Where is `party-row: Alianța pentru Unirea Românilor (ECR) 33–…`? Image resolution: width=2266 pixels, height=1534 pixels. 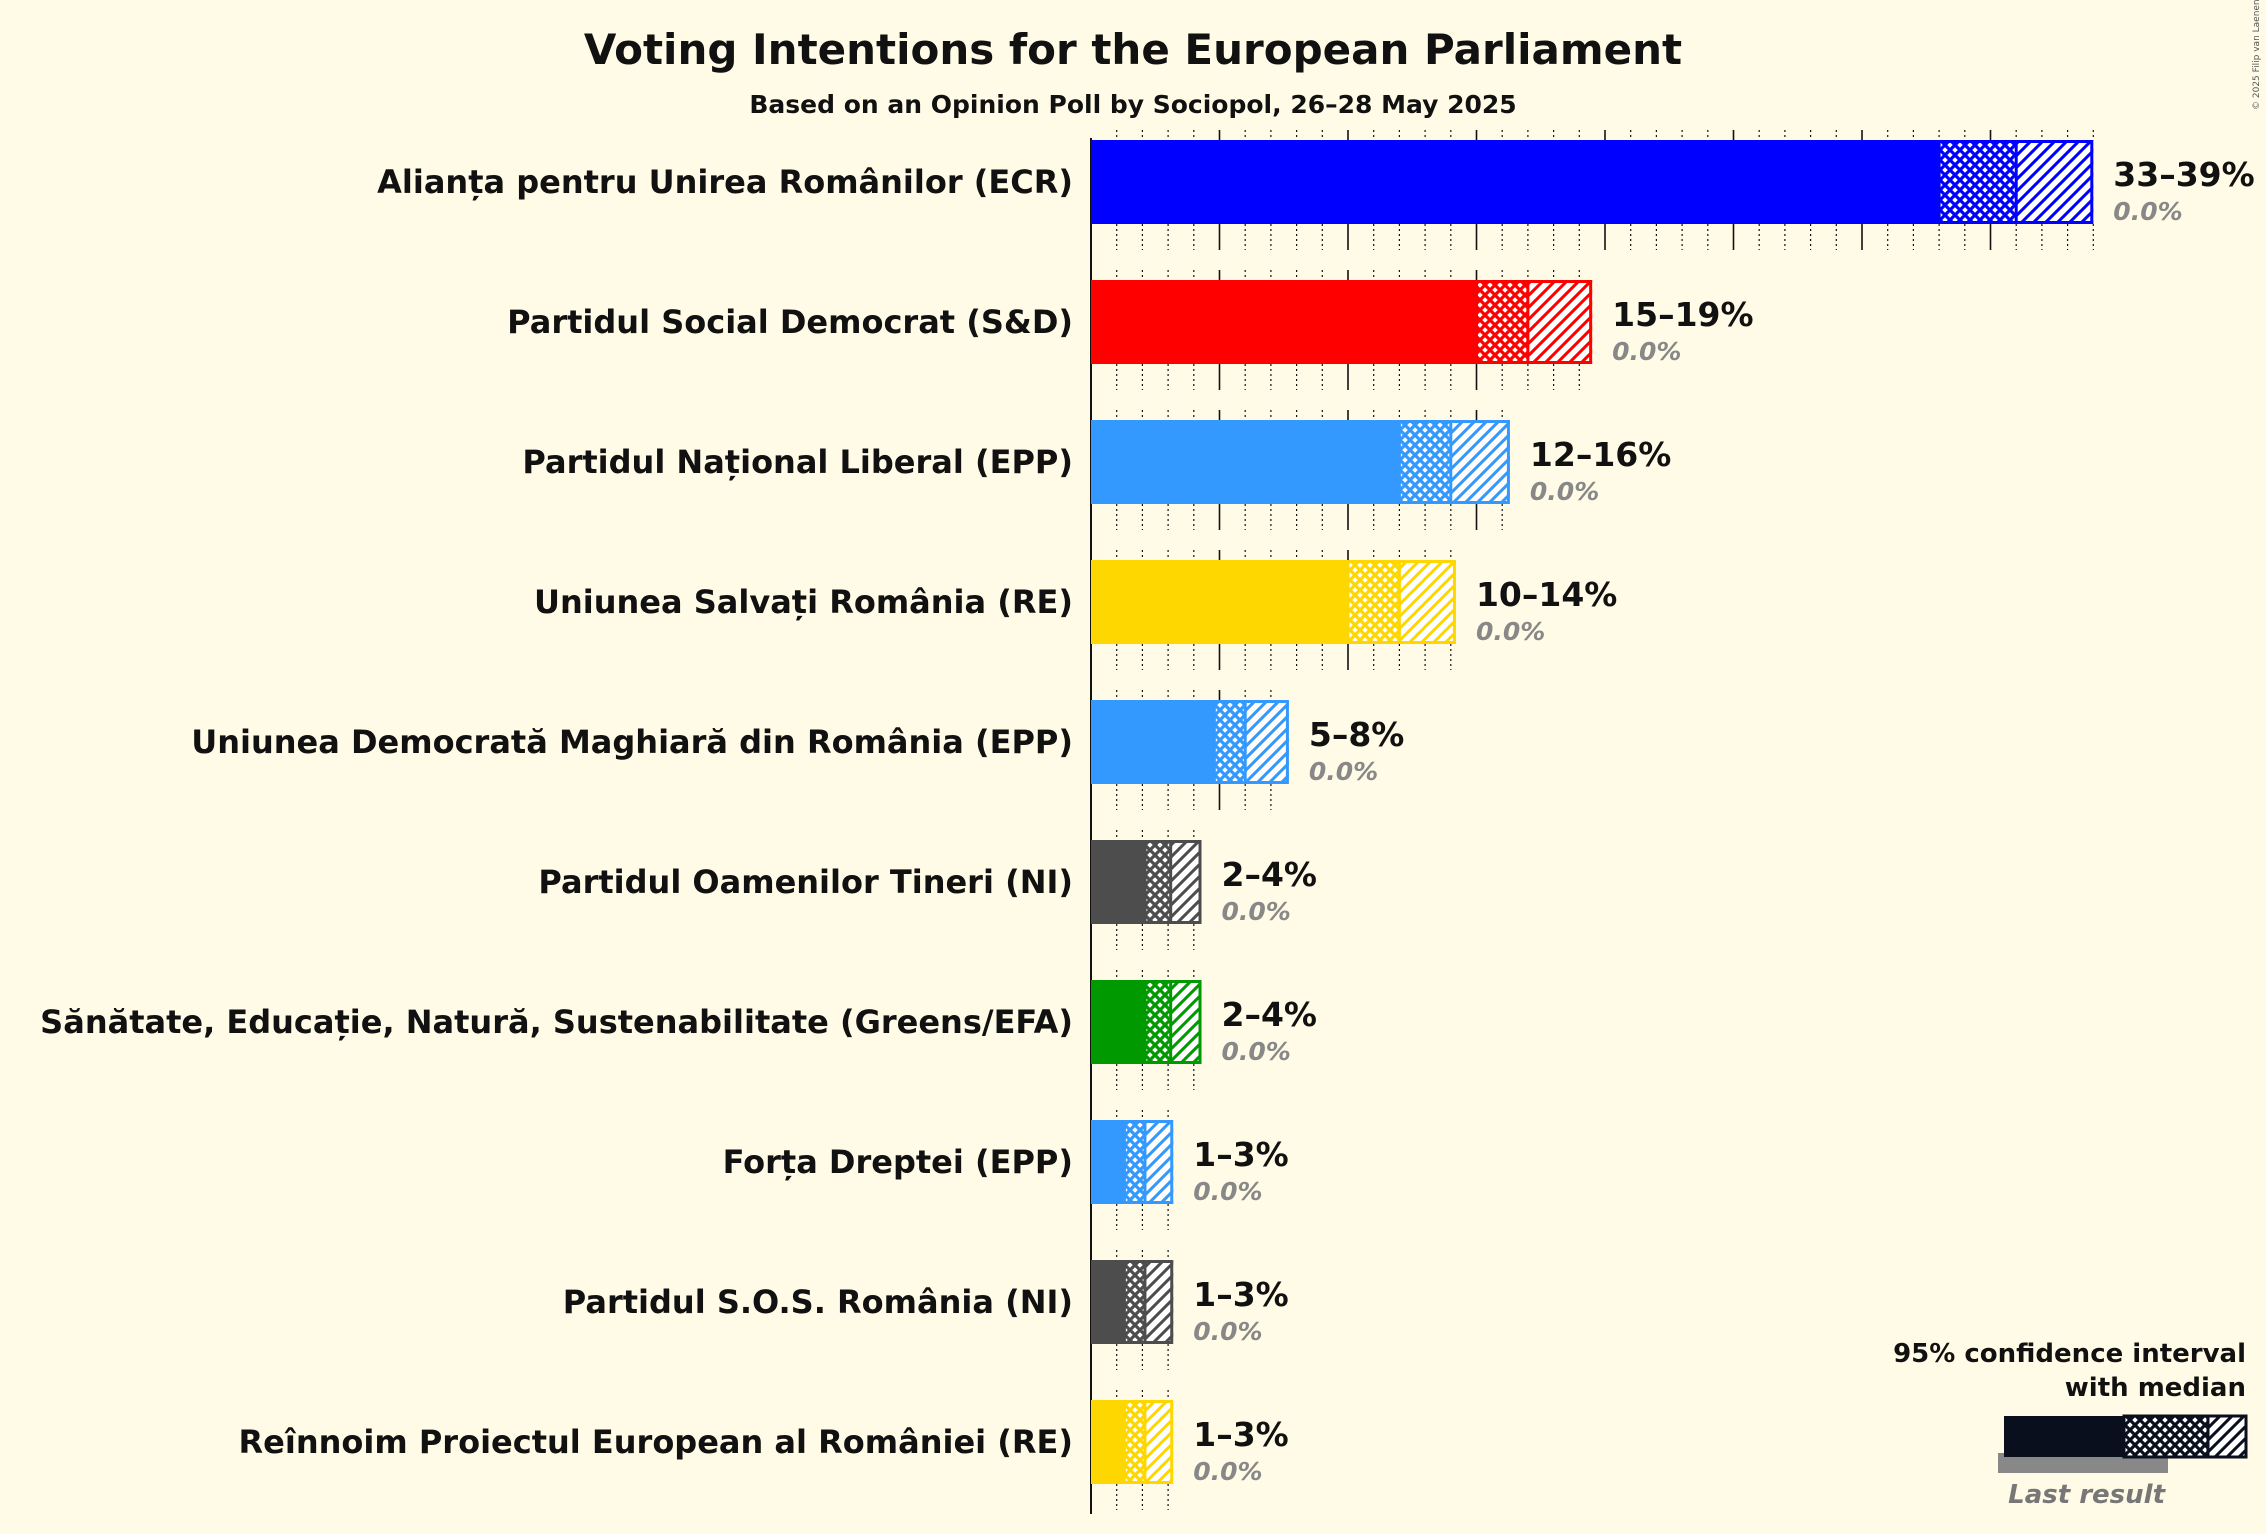
party-row: Alianța pentru Unirea Românilor (ECR) 33–… is located at coordinates (1316, 190).